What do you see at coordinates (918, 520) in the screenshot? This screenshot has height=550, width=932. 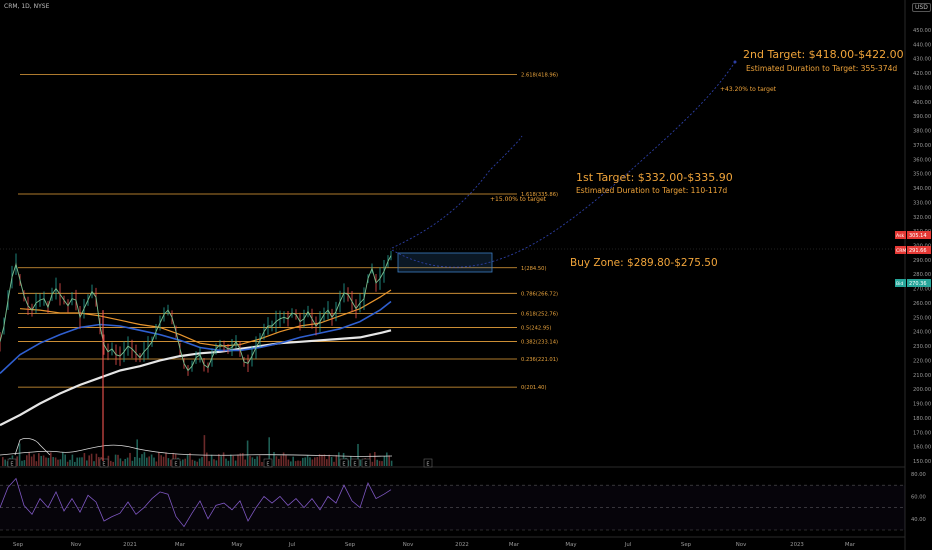 I see `rsi-tick-label: 40.00` at bounding box center [918, 520].